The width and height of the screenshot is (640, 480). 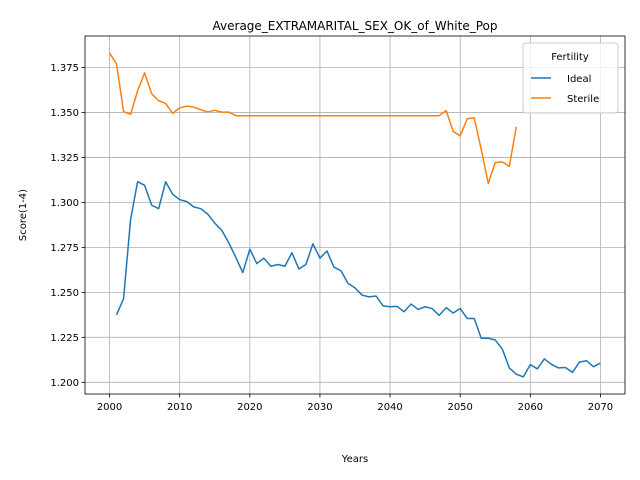 I want to click on x-axis-label: Years, so click(x=354, y=459).